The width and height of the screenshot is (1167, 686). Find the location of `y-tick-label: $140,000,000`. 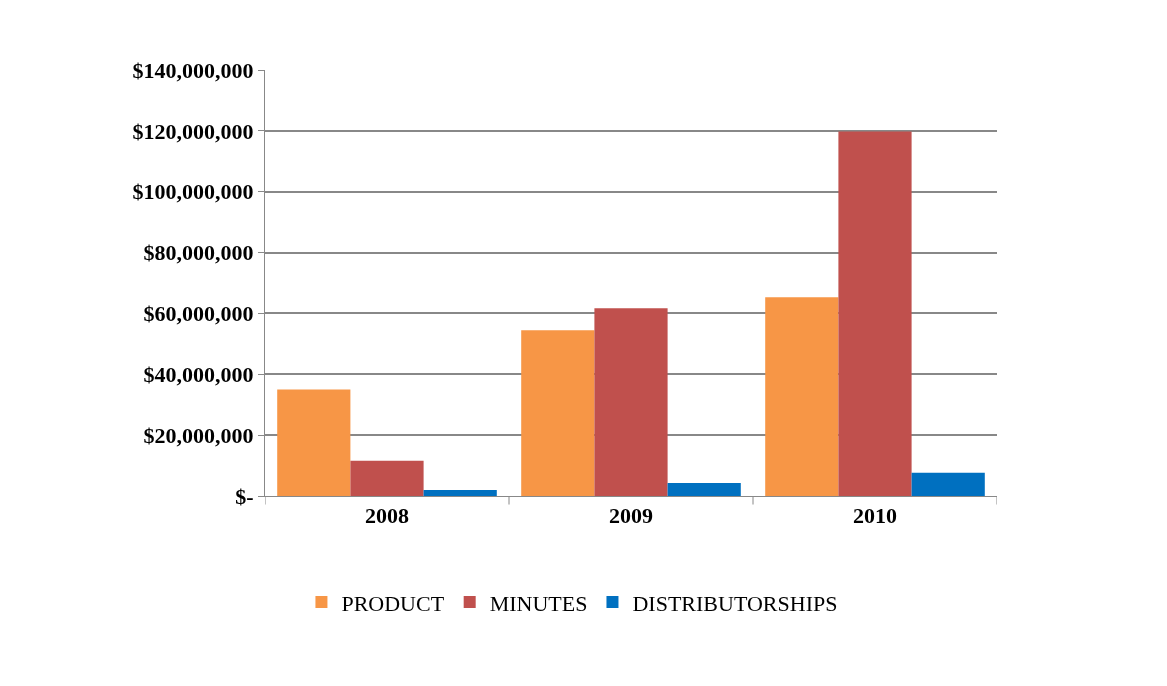

y-tick-label: $140,000,000 is located at coordinates (193, 70).